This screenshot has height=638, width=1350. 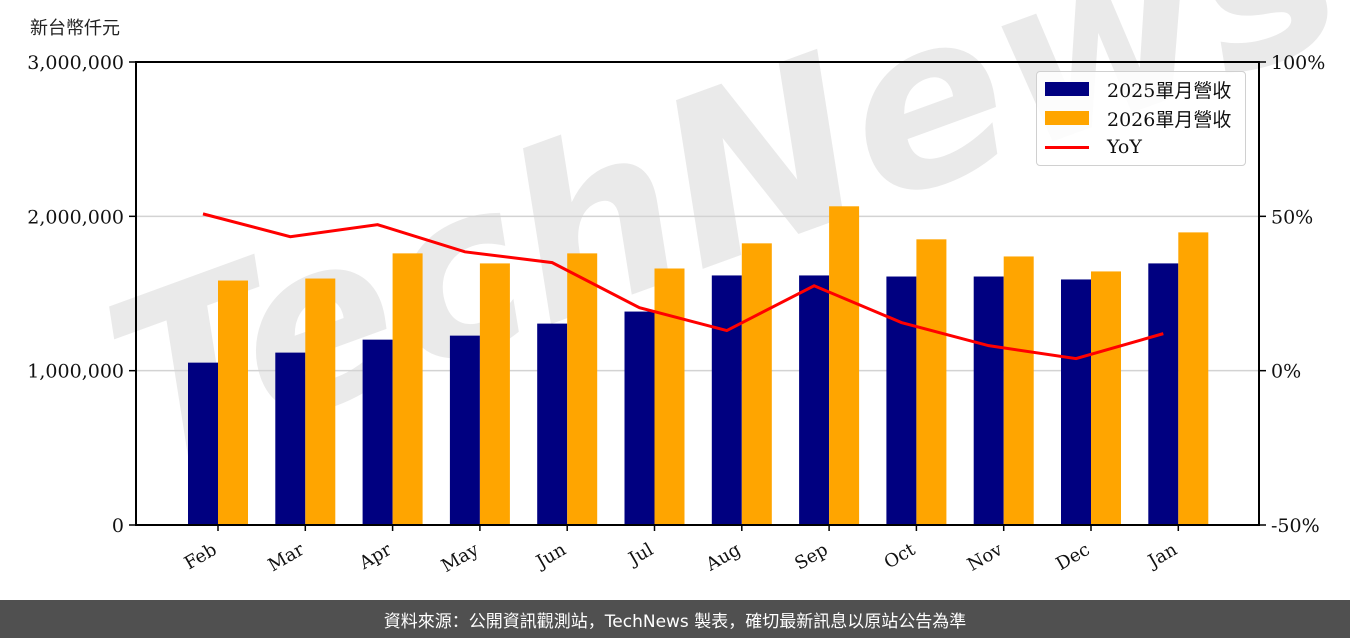 I want to click on legend-label-yoy: YoY, so click(x=1124, y=147).